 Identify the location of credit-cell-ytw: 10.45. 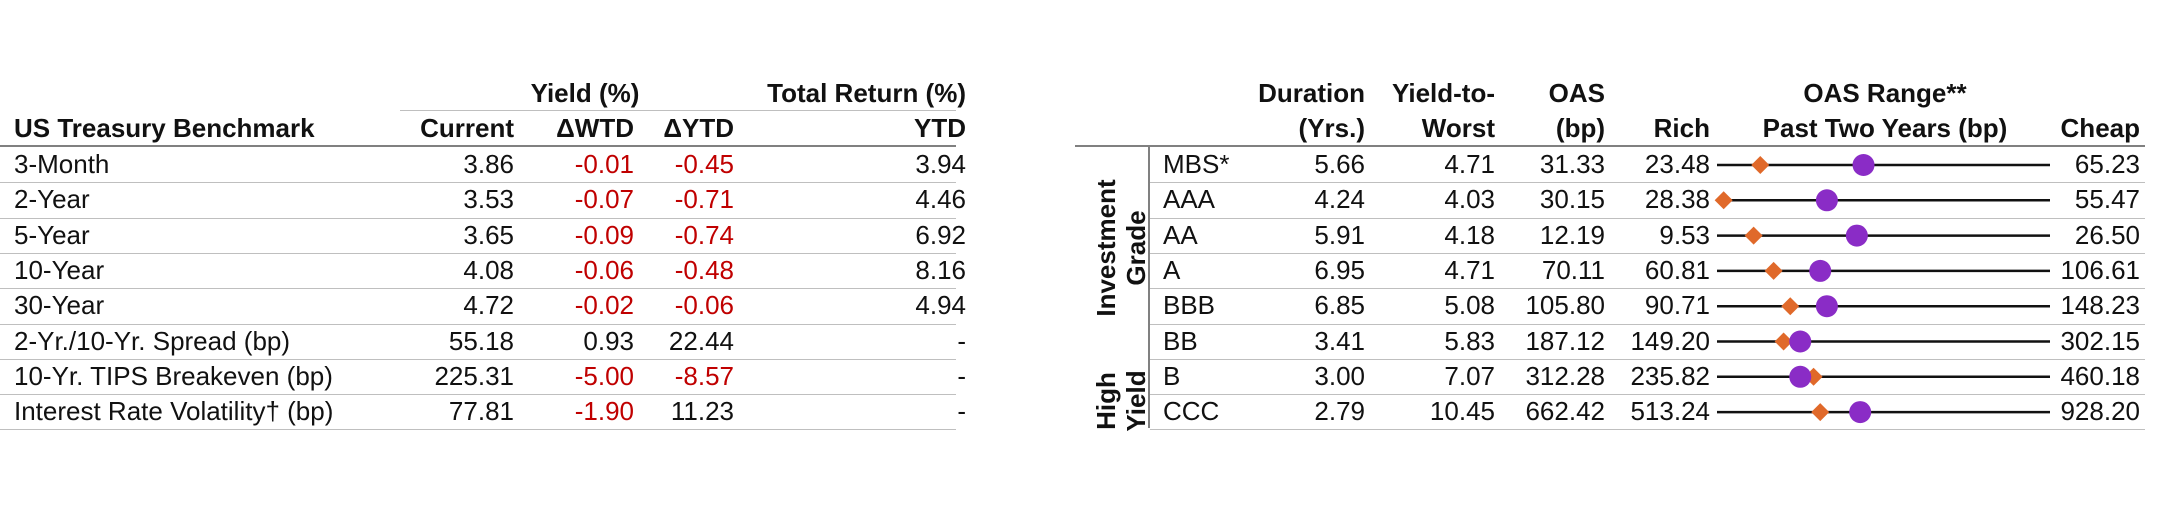
(1462, 411).